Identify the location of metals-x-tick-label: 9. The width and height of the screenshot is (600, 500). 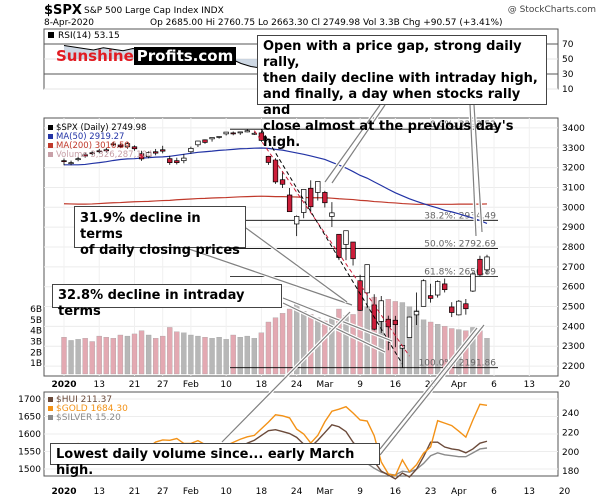
(360, 492).